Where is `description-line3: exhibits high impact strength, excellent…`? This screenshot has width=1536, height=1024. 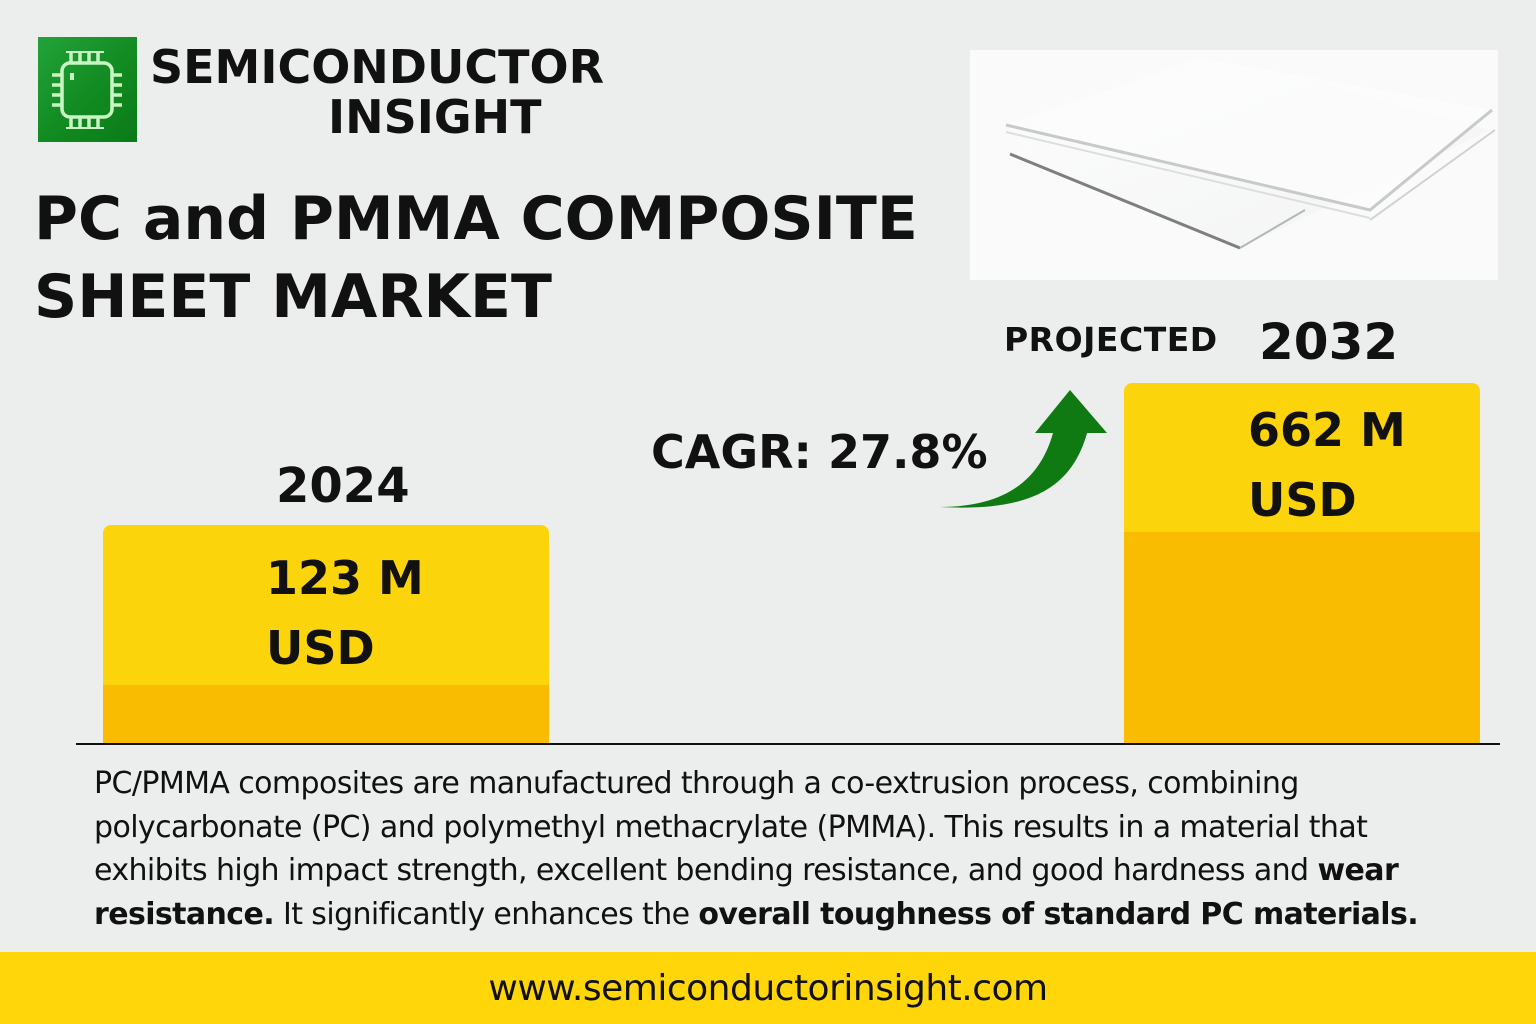 description-line3: exhibits high impact strength, excellent… is located at coordinates (794, 871).